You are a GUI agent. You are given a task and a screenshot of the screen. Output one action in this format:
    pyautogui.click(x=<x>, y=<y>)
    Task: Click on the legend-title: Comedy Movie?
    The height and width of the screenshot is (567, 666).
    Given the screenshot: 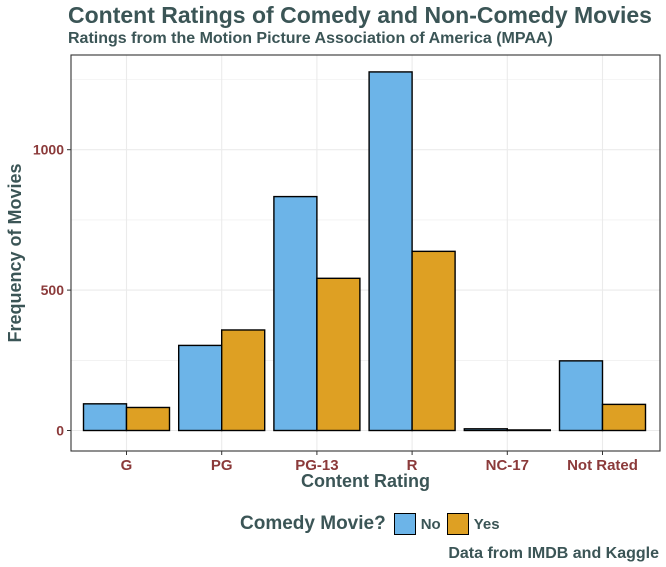 What is the action you would take?
    pyautogui.click(x=313, y=523)
    